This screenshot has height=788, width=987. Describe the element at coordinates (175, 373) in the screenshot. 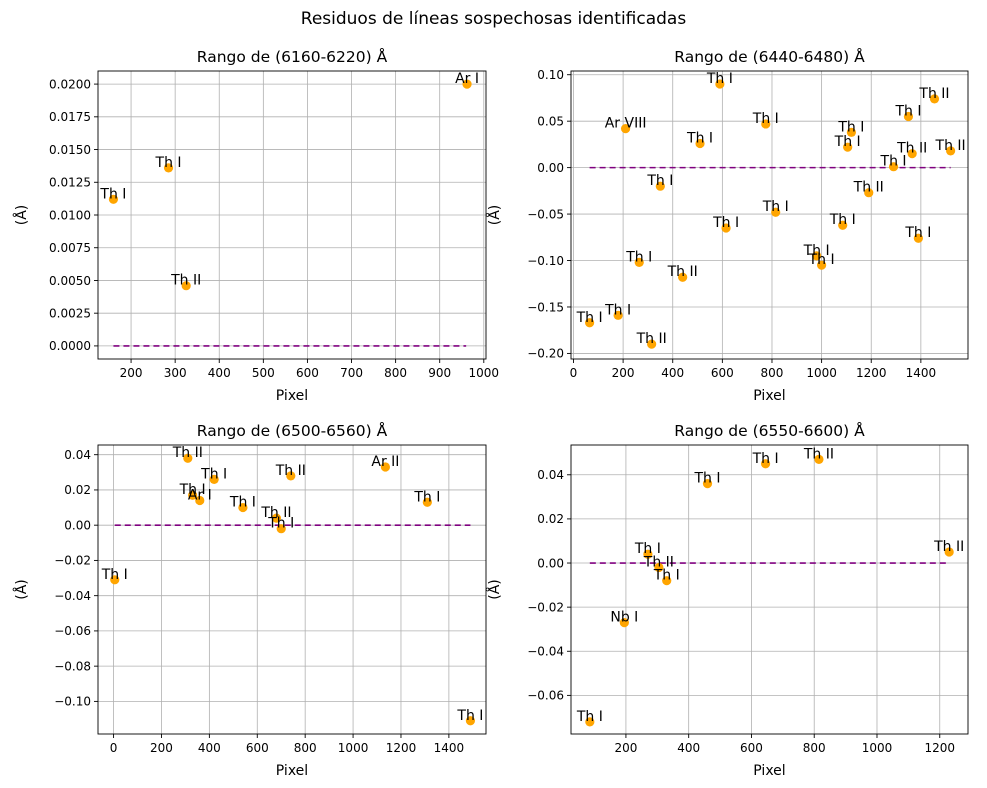

I see `x-tick-label: 300` at that location.